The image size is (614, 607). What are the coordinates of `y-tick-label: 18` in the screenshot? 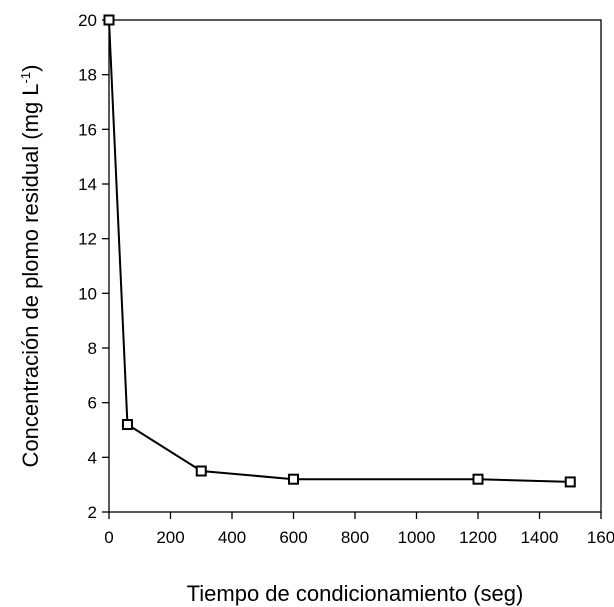 It's located at (87, 75).